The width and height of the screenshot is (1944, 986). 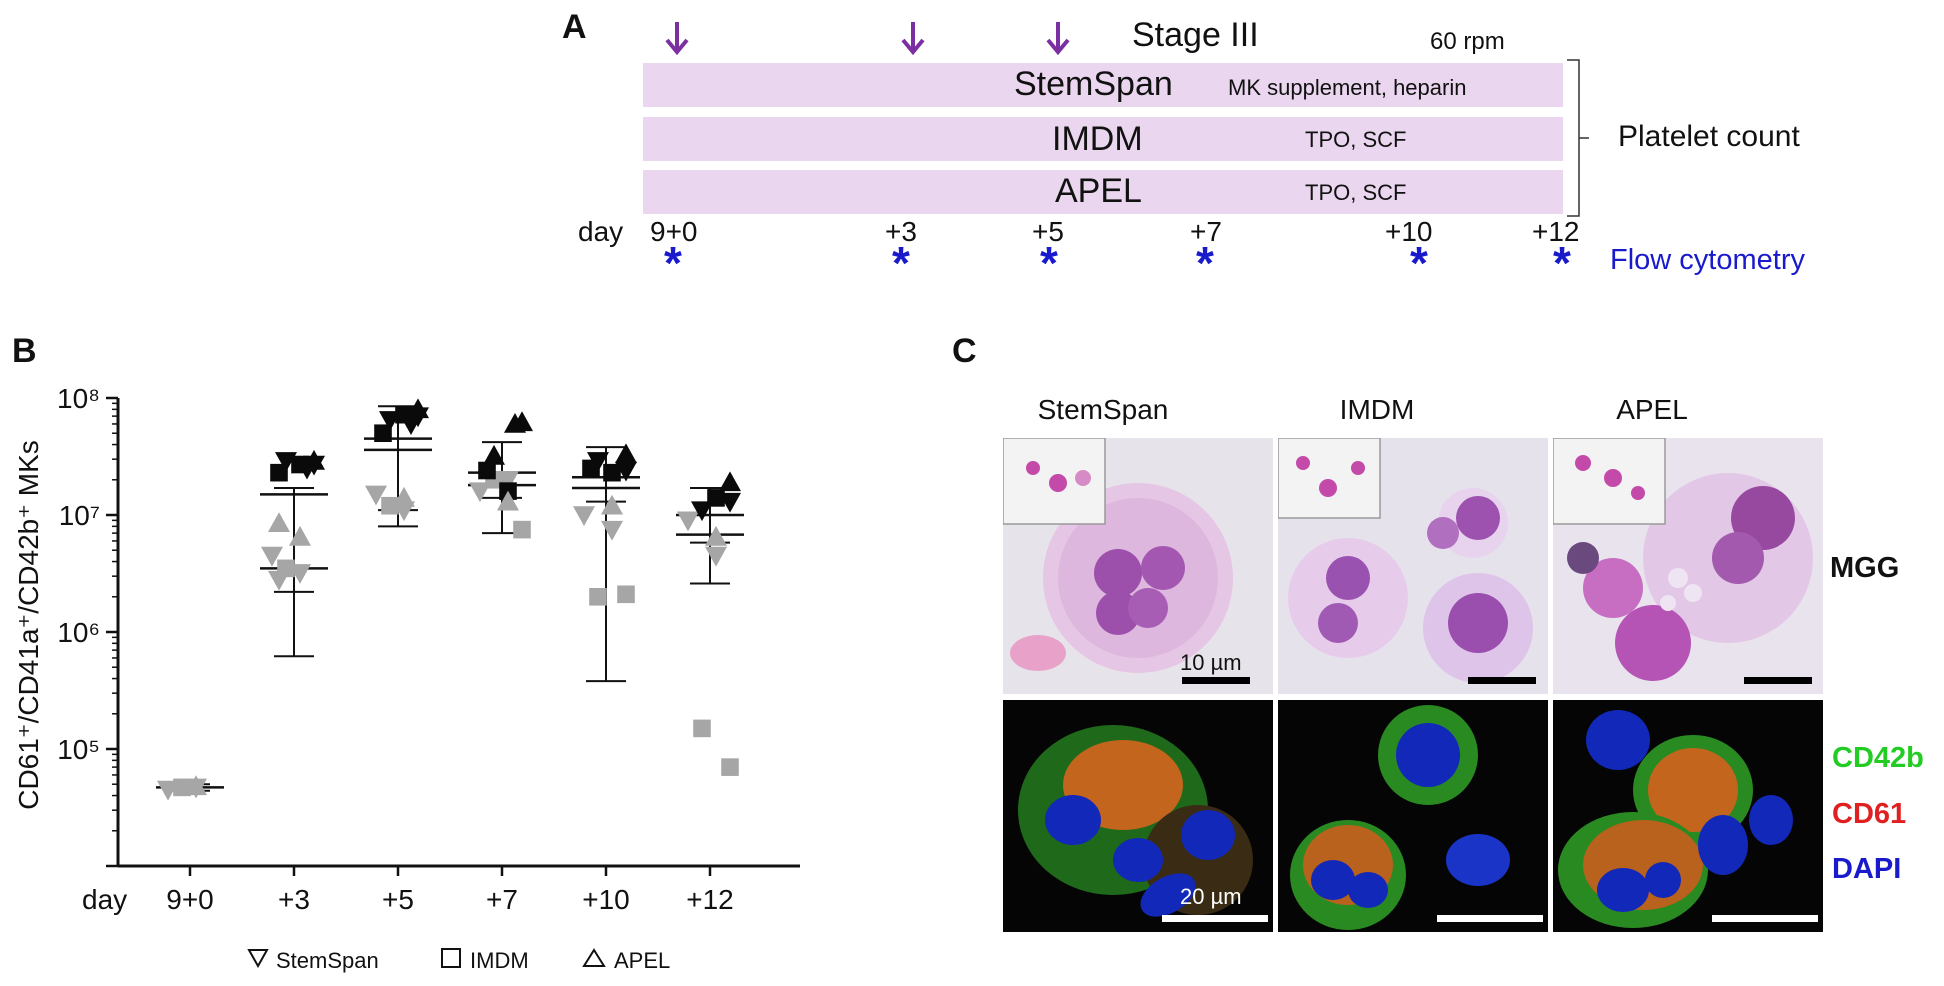 I want to click on mgg-micrograph-apel, so click(x=1688, y=566).